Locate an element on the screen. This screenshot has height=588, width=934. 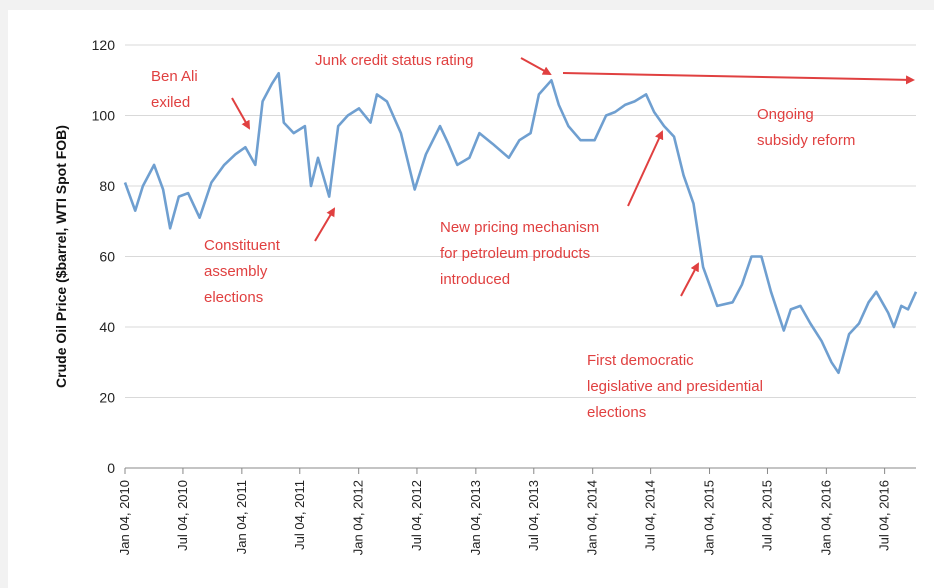
y-tick-label: 120 is located at coordinates (104, 45).